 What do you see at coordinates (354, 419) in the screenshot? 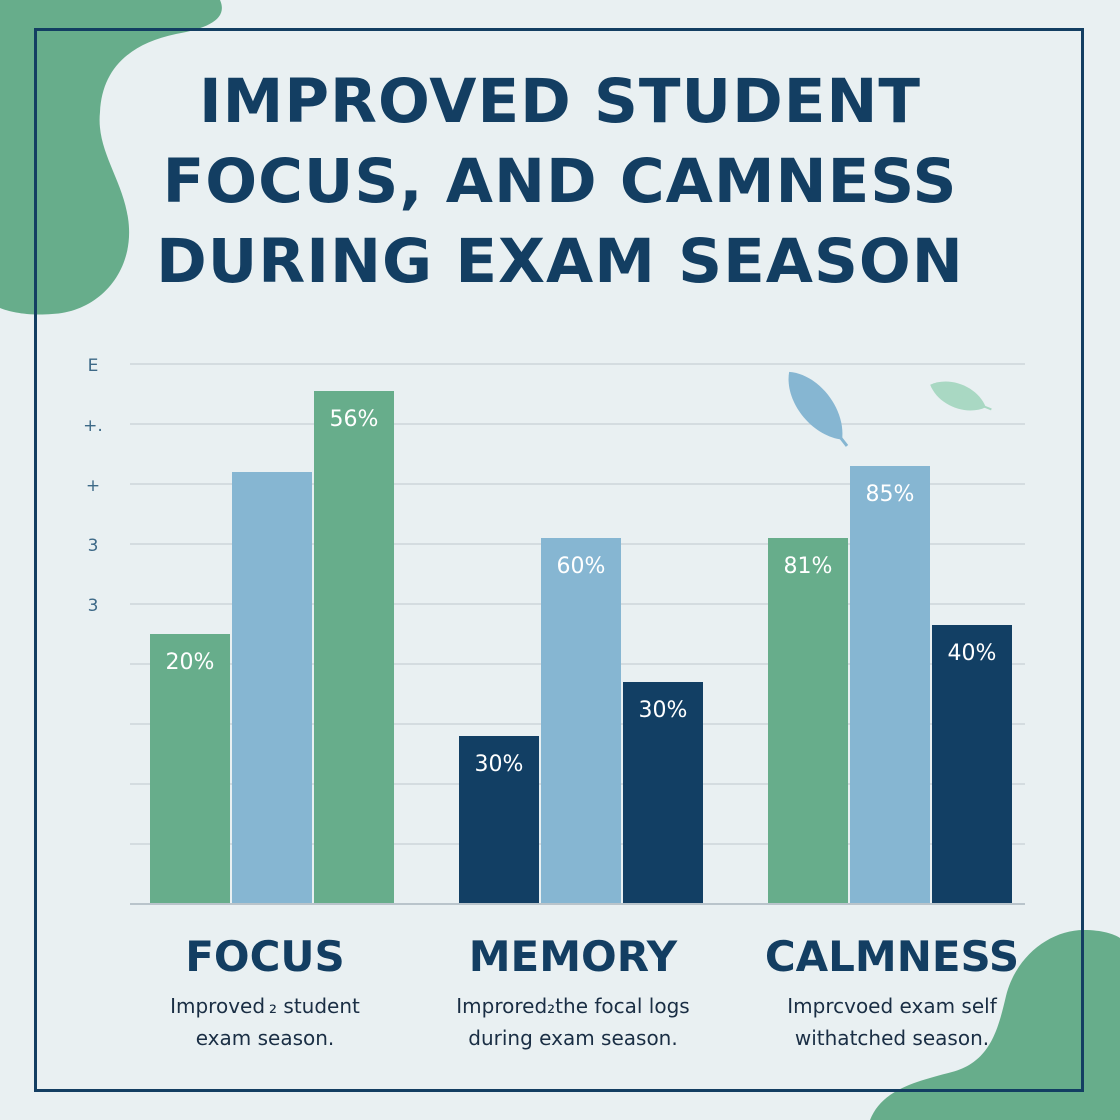
I see `bar-value-label: 56%` at bounding box center [354, 419].